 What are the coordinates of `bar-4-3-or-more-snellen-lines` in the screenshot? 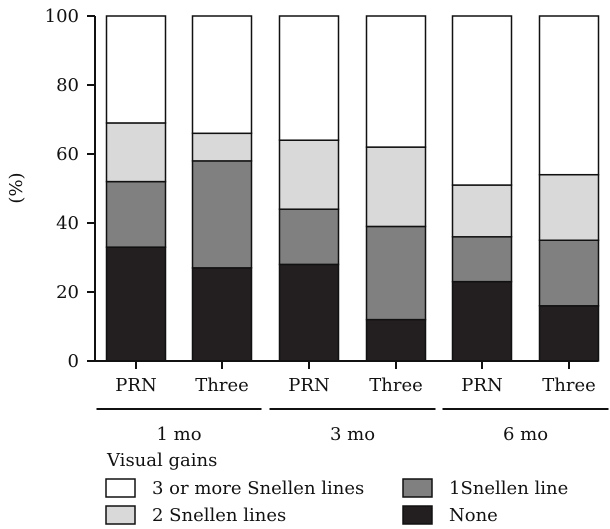 It's located at (396, 81).